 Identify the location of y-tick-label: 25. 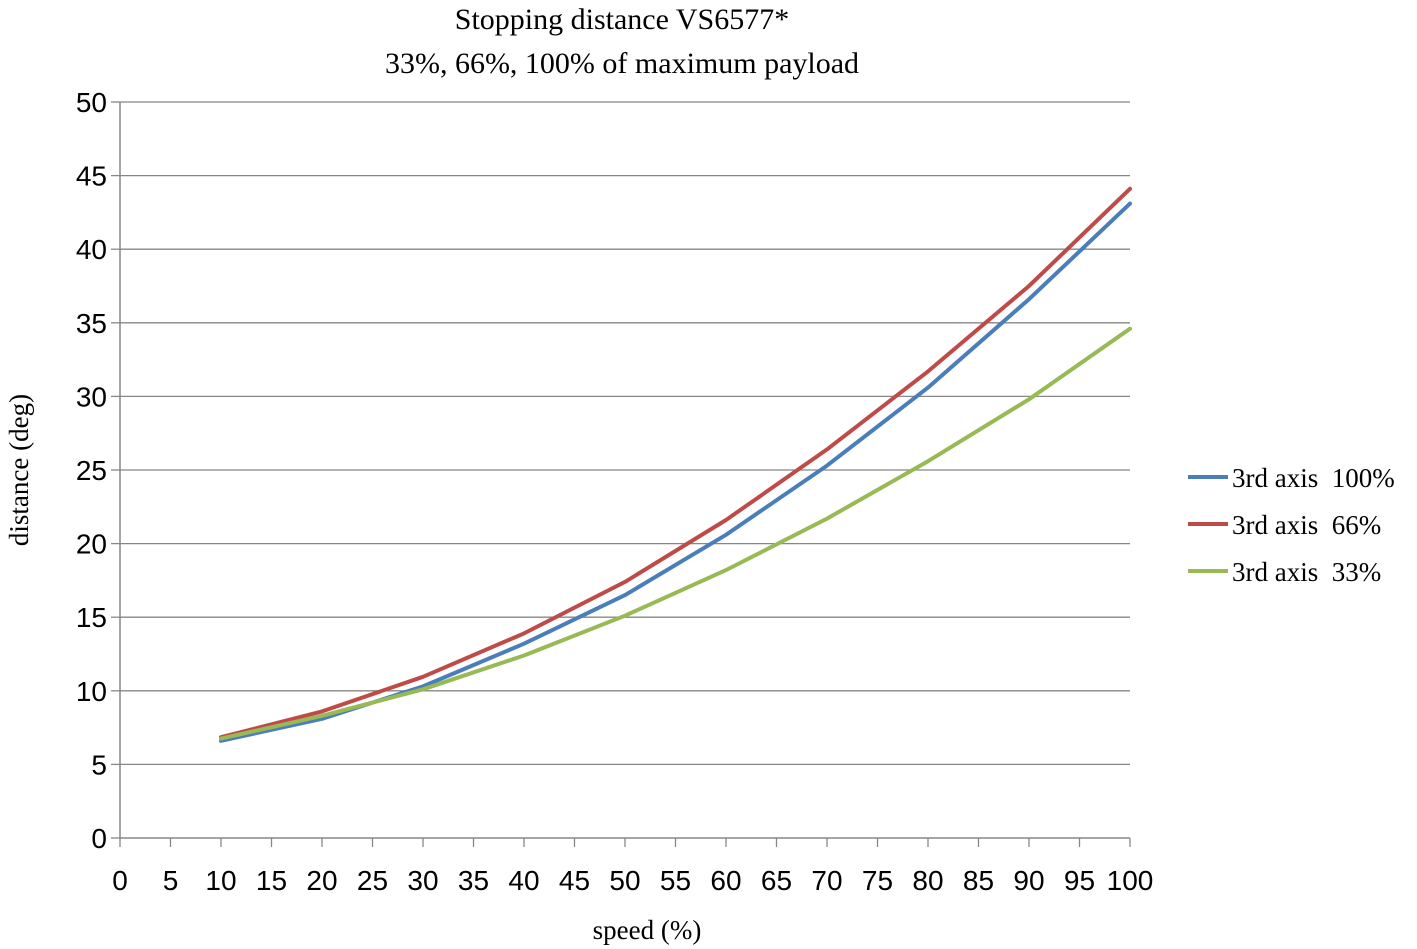
(91, 470).